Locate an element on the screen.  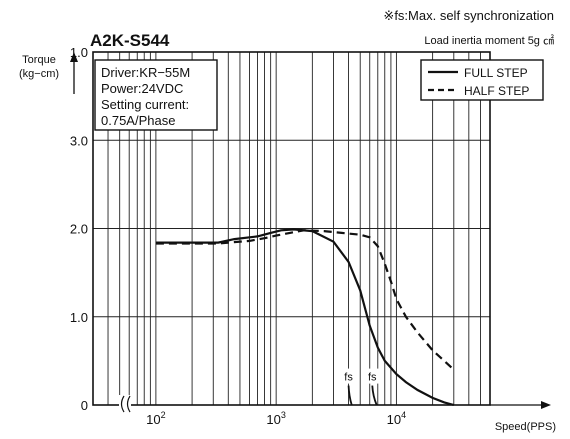
info-box-line: Driver:KR−55M is located at coordinates (145, 72).